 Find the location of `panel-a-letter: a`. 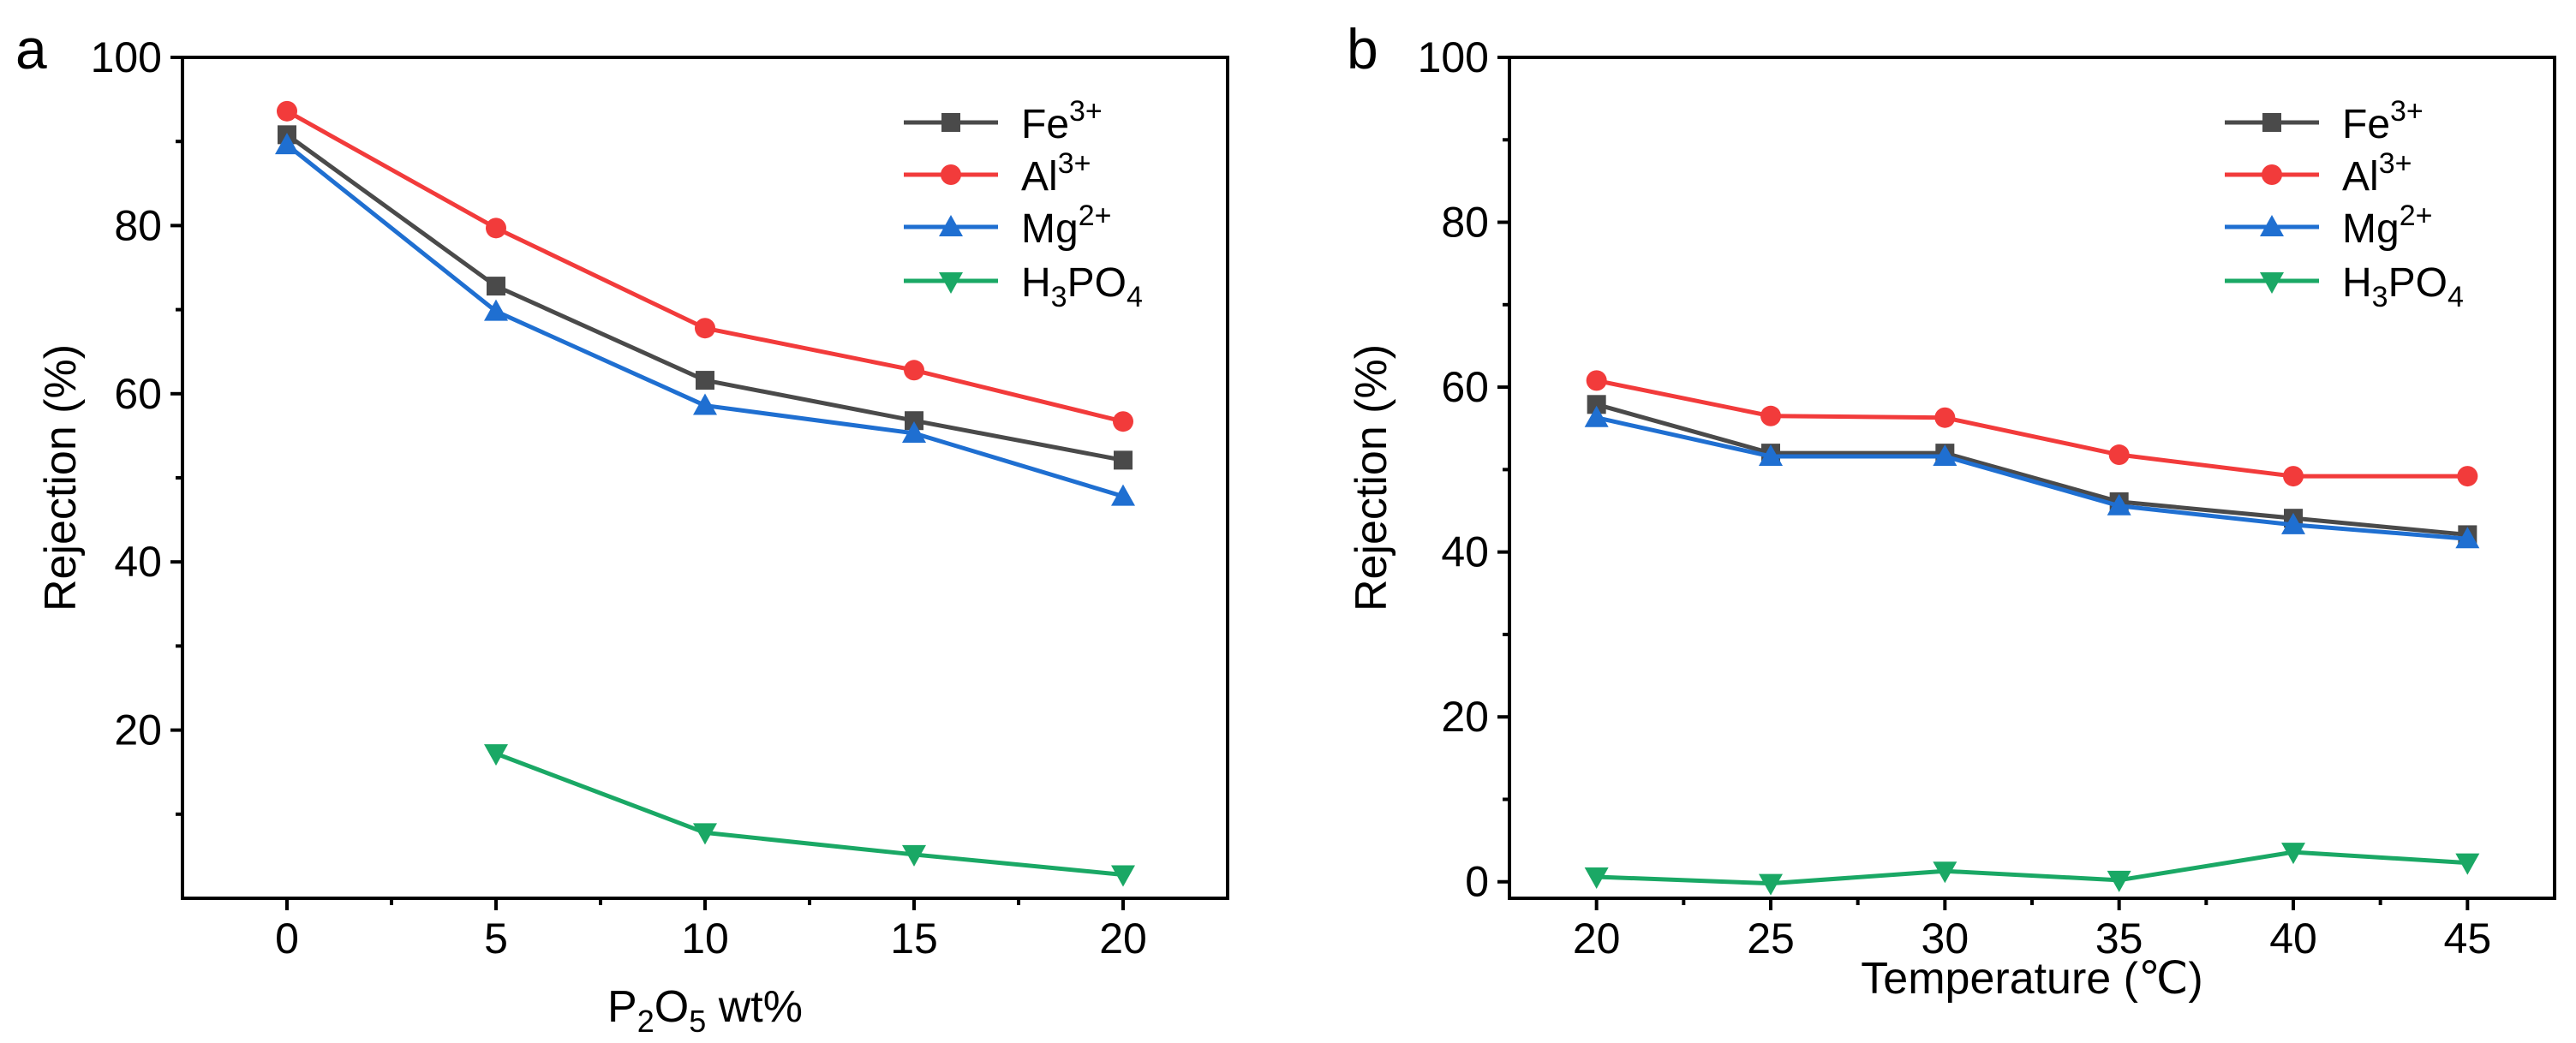

panel-a-letter: a is located at coordinates (31, 49).